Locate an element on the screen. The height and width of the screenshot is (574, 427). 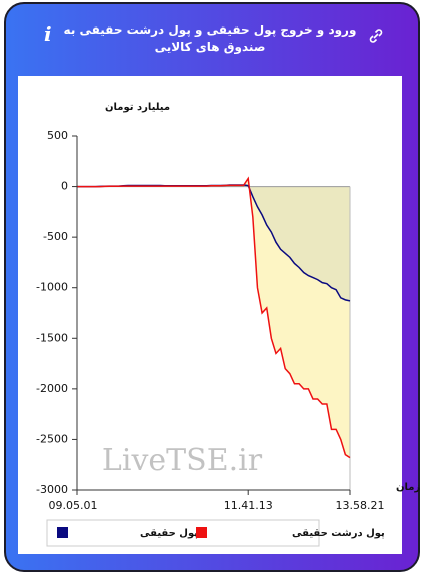
link-icon is located at coordinates (376, 36).